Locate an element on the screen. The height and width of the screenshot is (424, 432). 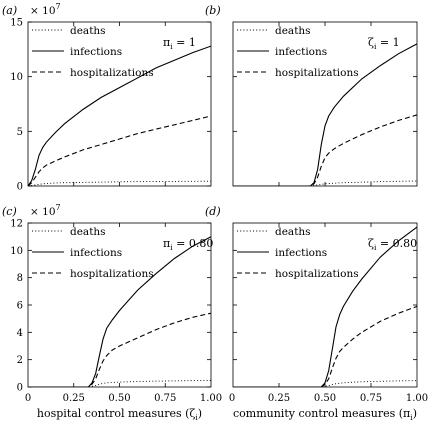
y-tick-label: 6 is located at coordinates (20, 306).